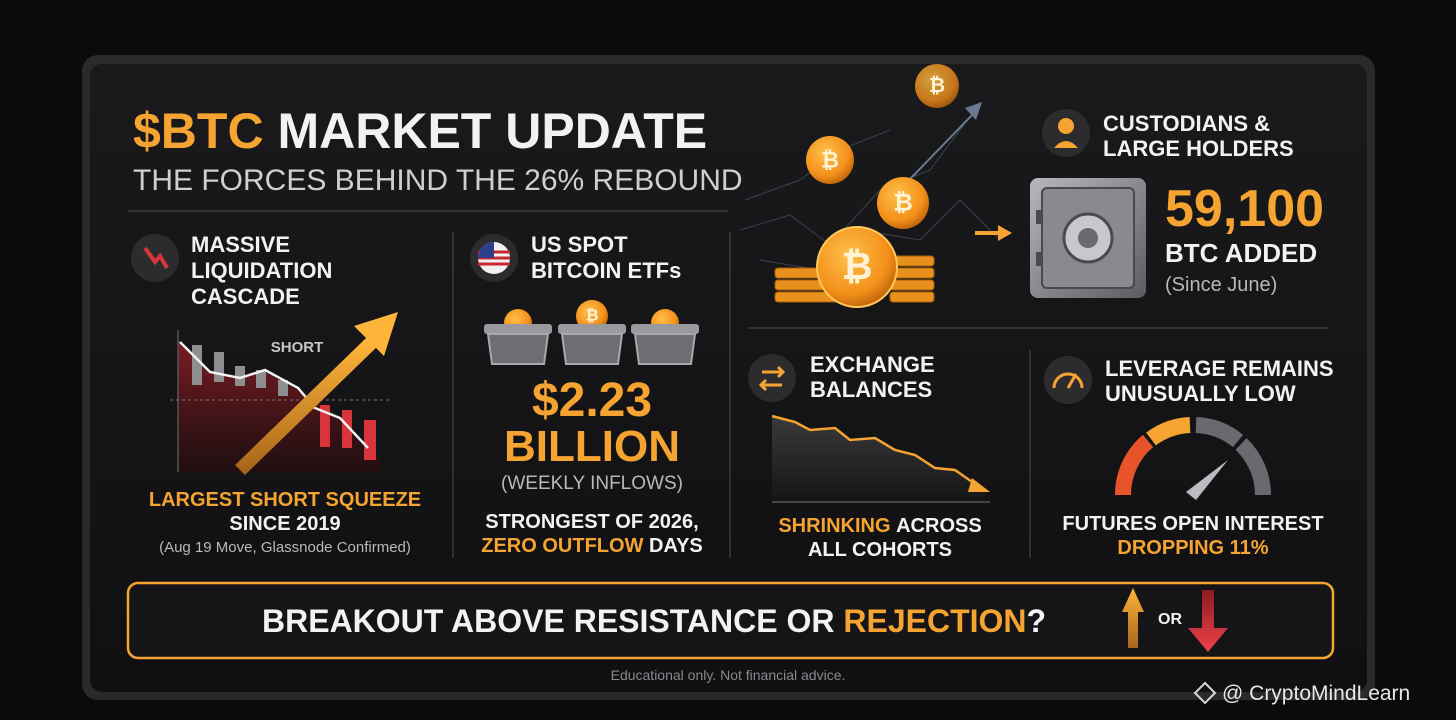 The height and width of the screenshot is (720, 1456). I want to click on note: (Aug 19 Move, Glassnode Confirmed), so click(285, 547).